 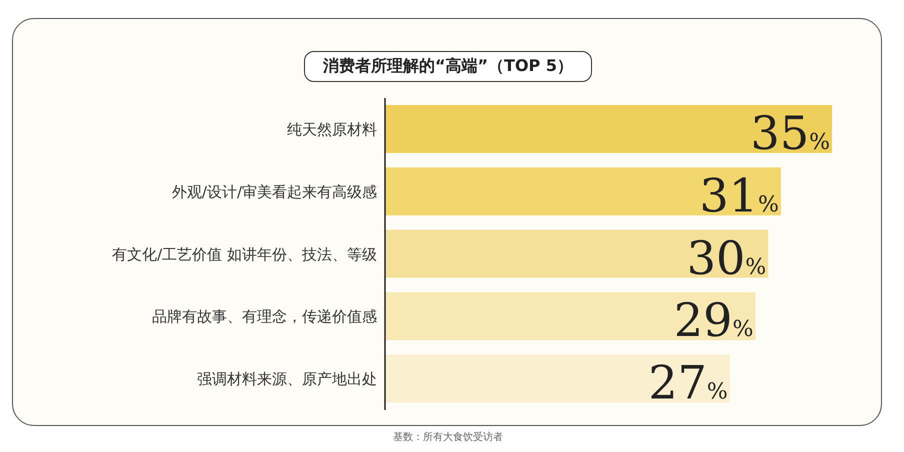 I want to click on data-label: 30%, so click(x=726, y=257).